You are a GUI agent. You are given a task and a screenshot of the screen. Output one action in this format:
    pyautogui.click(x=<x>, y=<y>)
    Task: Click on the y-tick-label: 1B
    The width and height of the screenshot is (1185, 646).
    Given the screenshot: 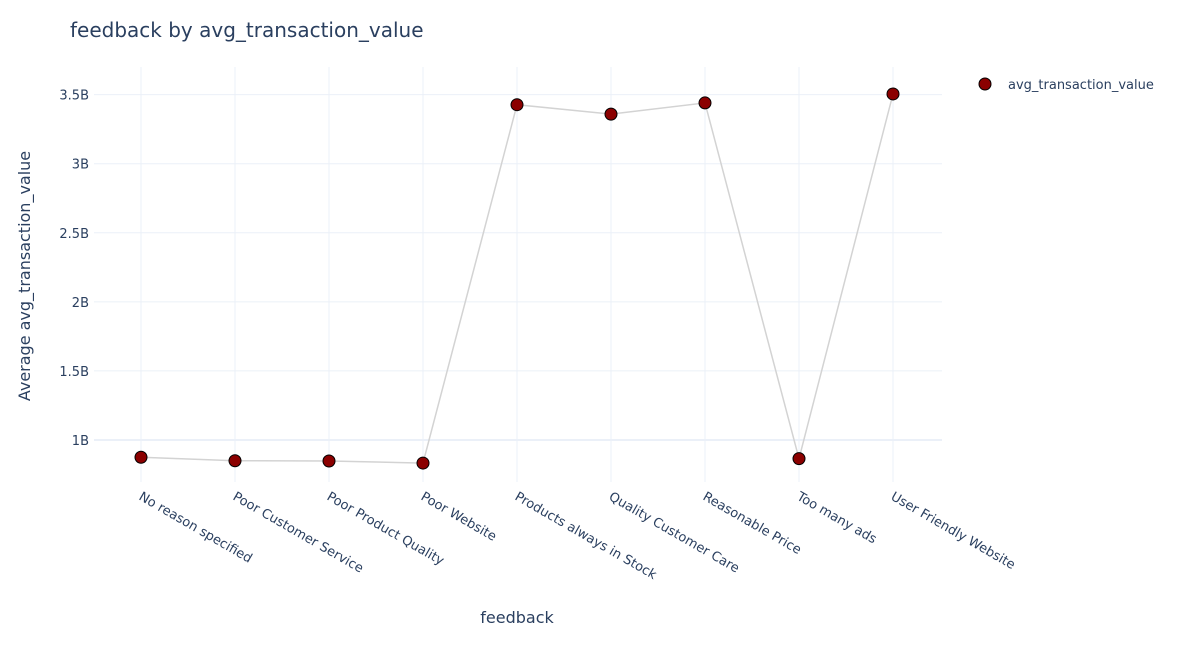 What is the action you would take?
    pyautogui.click(x=80, y=441)
    